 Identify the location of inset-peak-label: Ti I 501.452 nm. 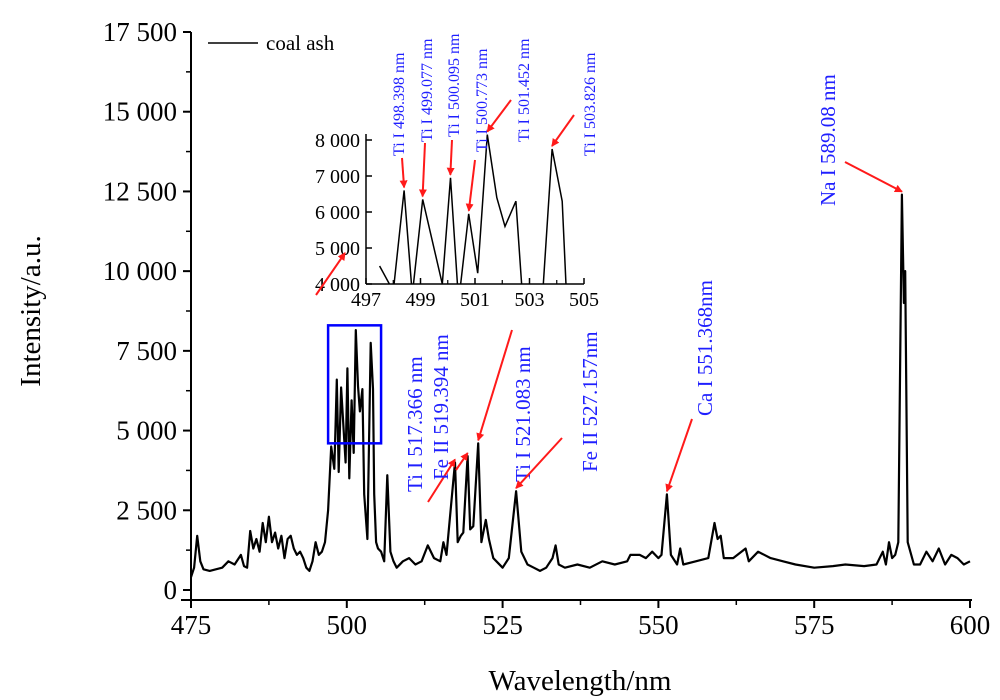
(524, 90).